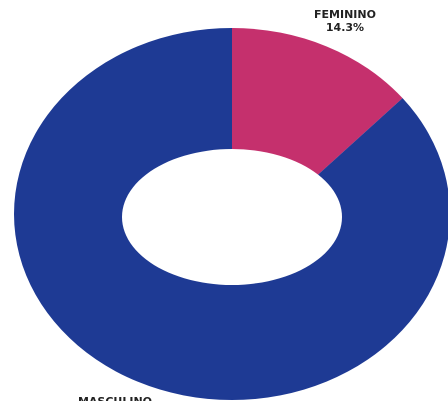  Describe the element at coordinates (345, 27) in the screenshot. I see `slice-value-label: 14.3%` at that location.